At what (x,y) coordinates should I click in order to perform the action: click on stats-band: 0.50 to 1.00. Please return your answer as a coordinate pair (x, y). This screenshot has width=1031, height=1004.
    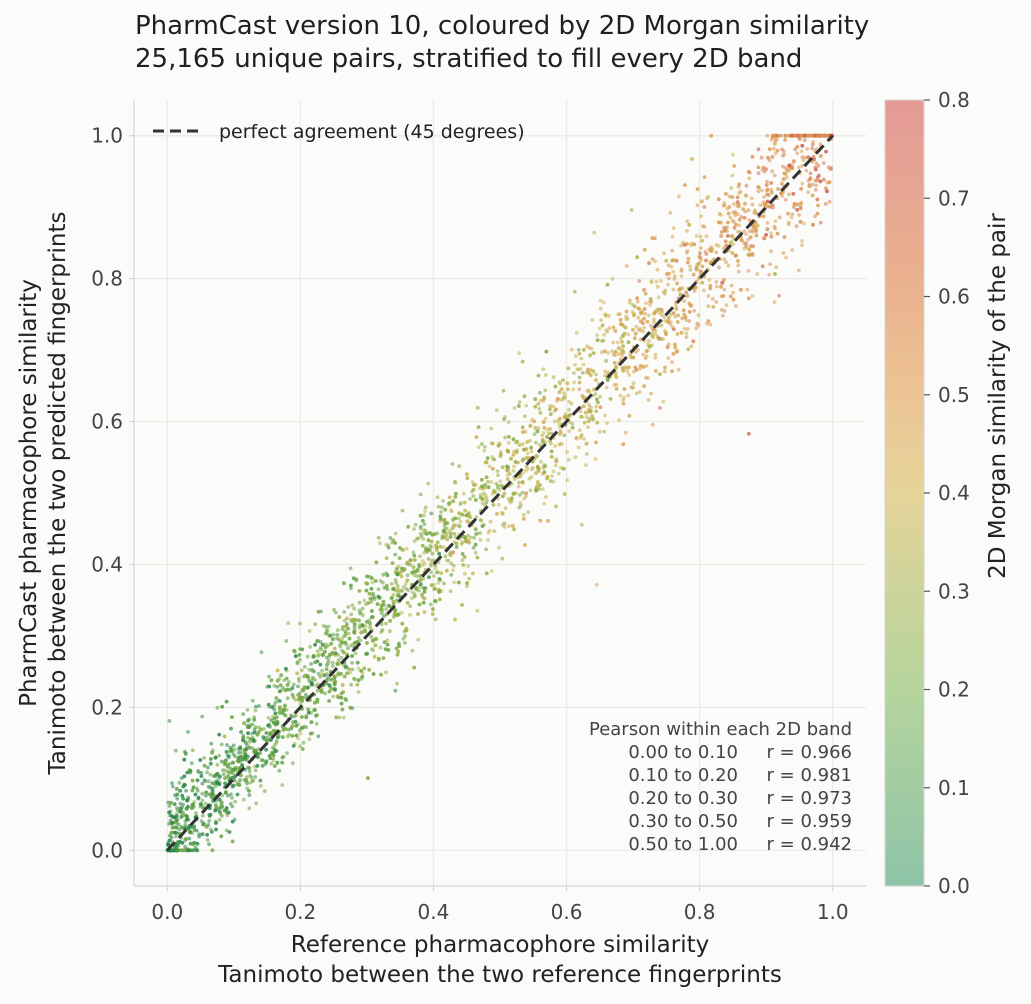
    Looking at the image, I should click on (683, 844).